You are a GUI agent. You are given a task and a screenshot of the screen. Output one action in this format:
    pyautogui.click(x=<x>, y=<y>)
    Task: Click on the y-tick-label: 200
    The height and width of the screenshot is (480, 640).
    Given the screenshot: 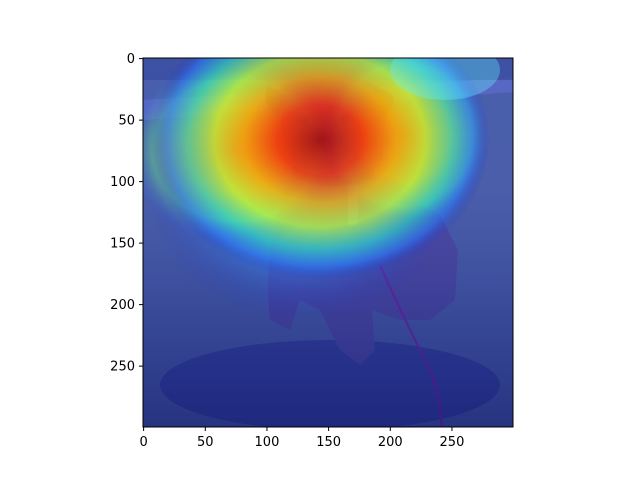 What is the action you would take?
    pyautogui.click(x=122, y=305)
    